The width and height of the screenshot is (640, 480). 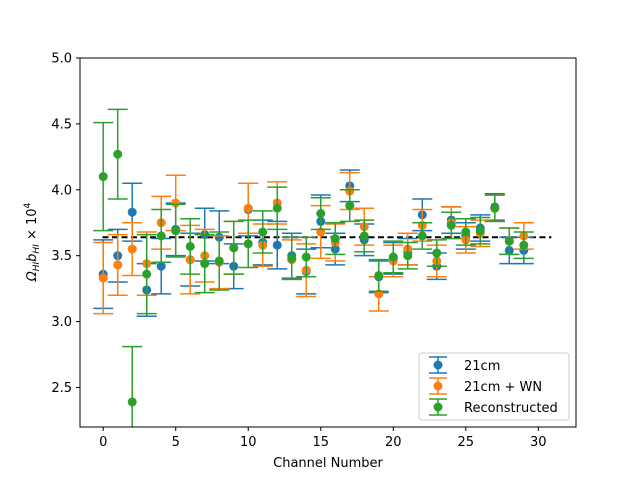 What do you see at coordinates (28, 205) in the screenshot?
I see `y-label-sup: 4` at bounding box center [28, 205].